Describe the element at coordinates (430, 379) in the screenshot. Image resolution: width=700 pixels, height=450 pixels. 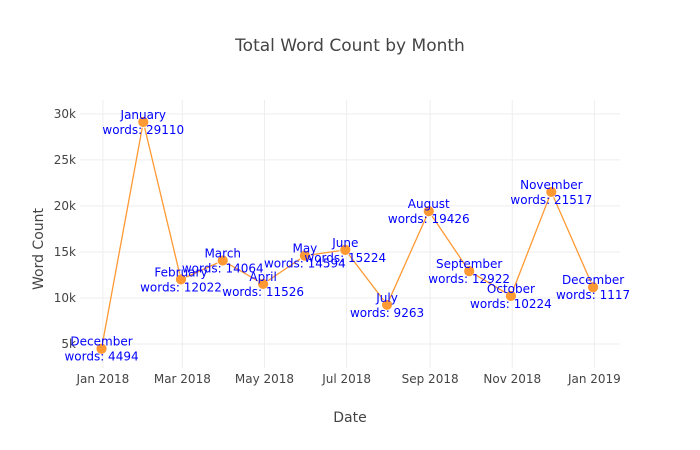
I see `x-tick-label: Sep 2018` at that location.